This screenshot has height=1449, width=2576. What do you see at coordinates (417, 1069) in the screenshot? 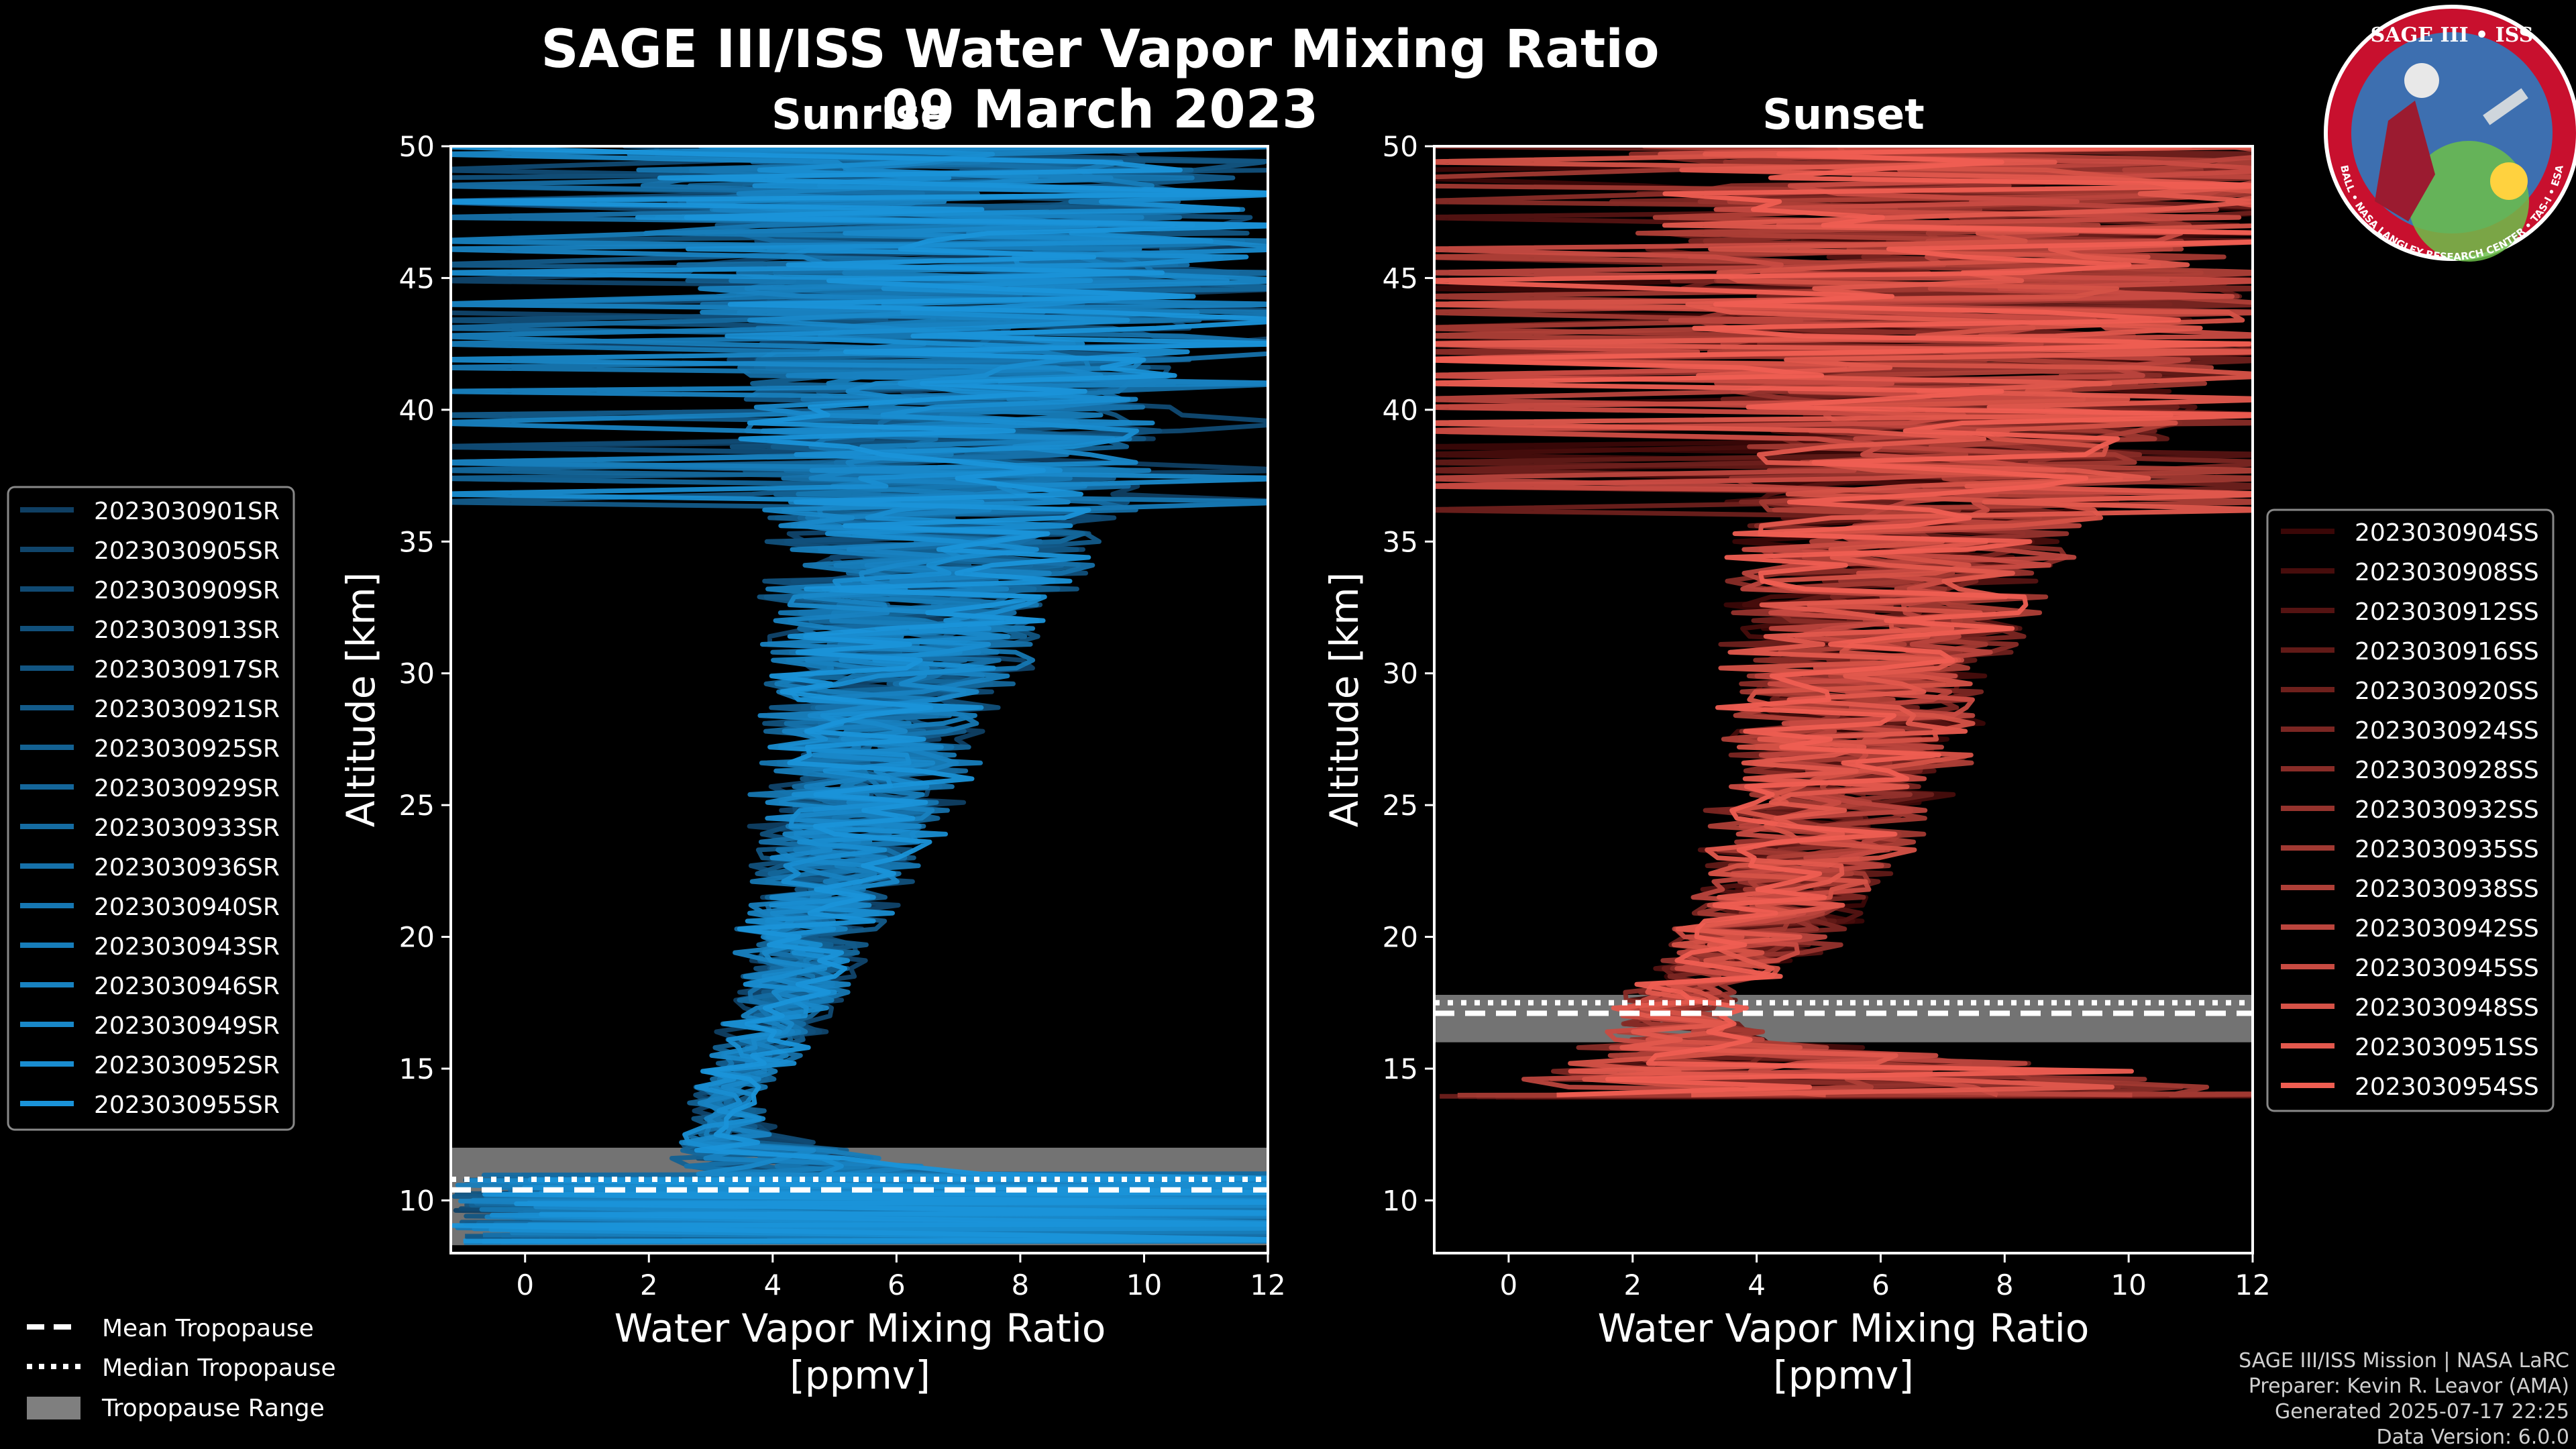
I see `sunrise-ytick-label-15: 15` at bounding box center [417, 1069].